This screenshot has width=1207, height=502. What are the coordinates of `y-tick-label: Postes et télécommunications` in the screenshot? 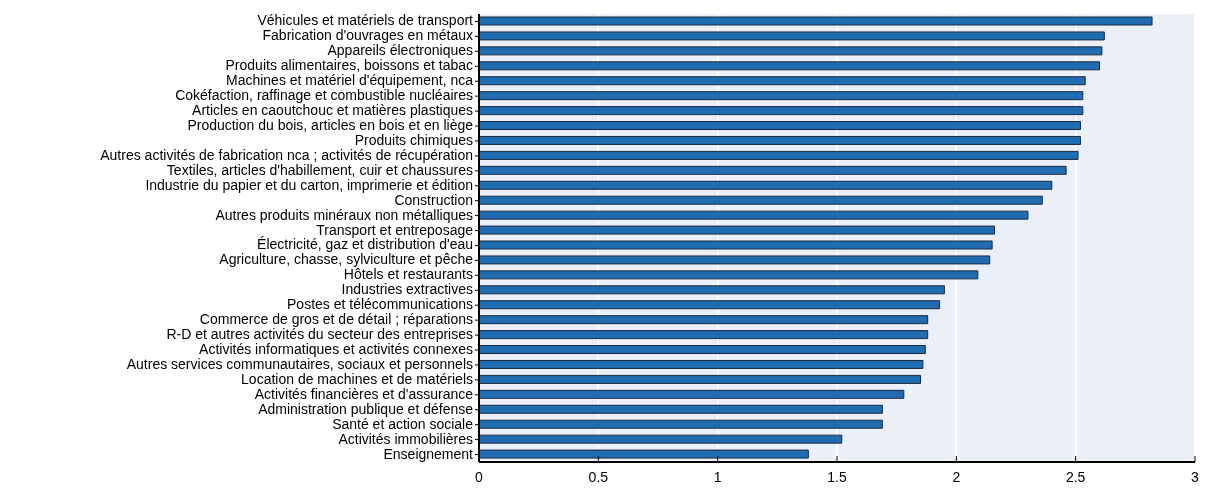 It's located at (380, 304).